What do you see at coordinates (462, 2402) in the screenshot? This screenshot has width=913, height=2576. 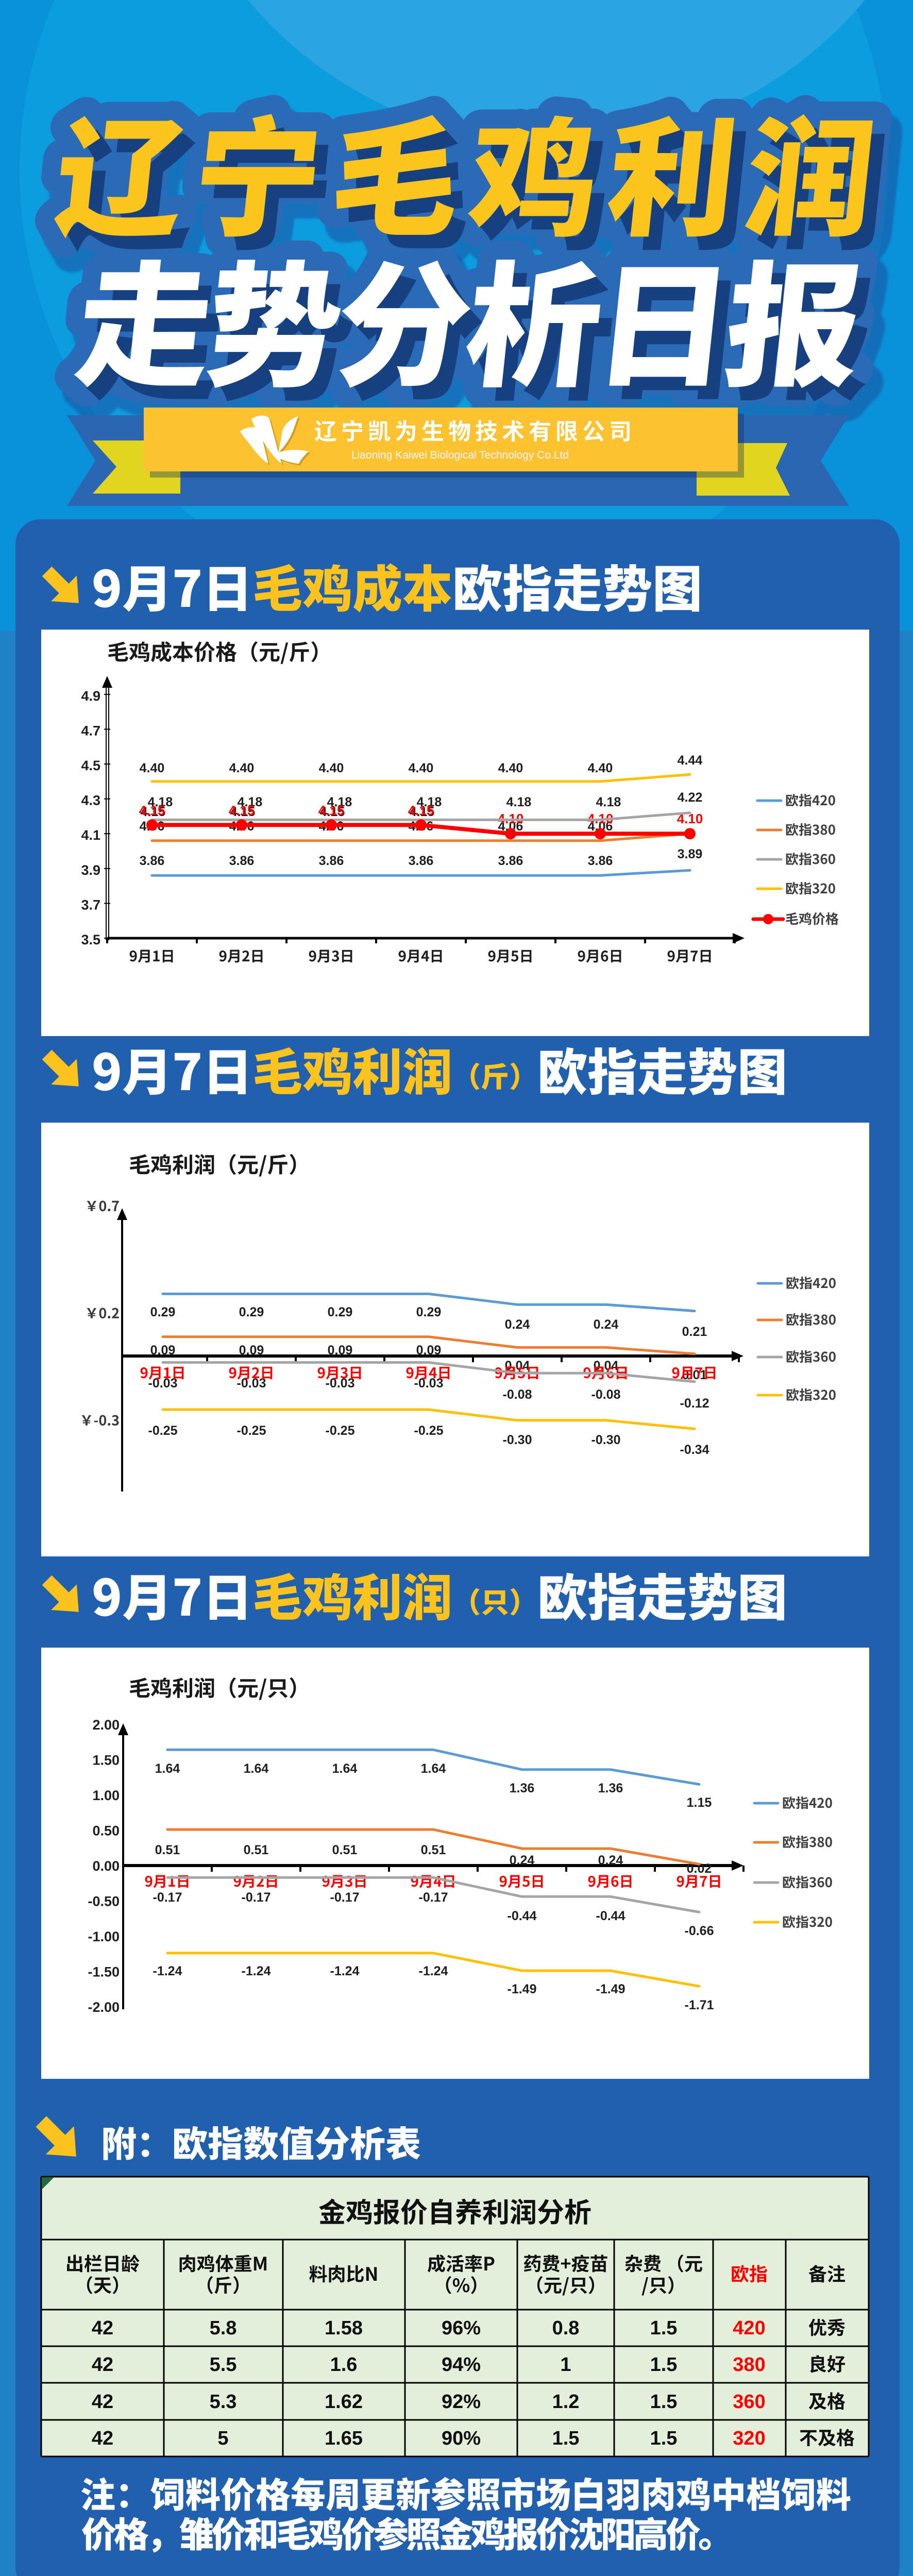 I see `svg-text: 92%` at bounding box center [462, 2402].